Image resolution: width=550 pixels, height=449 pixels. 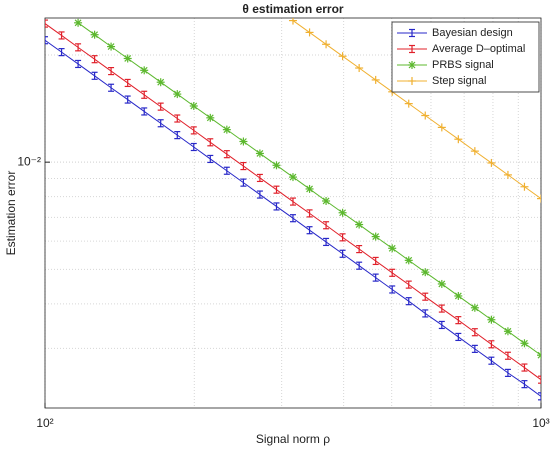 I want to click on legend-box, so click(x=465, y=57).